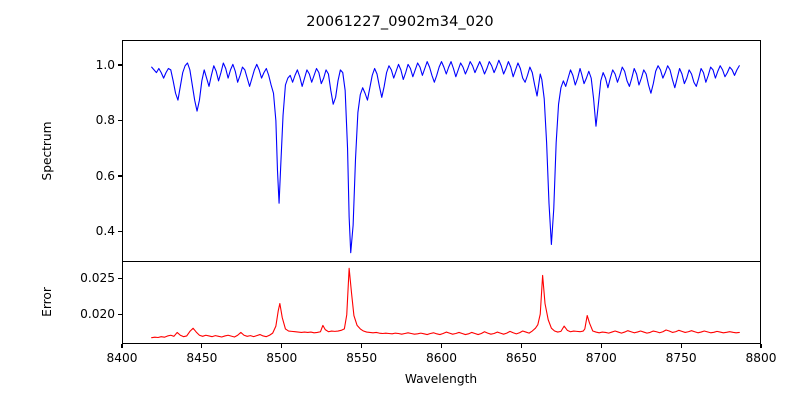 The height and width of the screenshot is (400, 800). I want to click on y-axis-label-spectrum: Spectrum, so click(47, 151).